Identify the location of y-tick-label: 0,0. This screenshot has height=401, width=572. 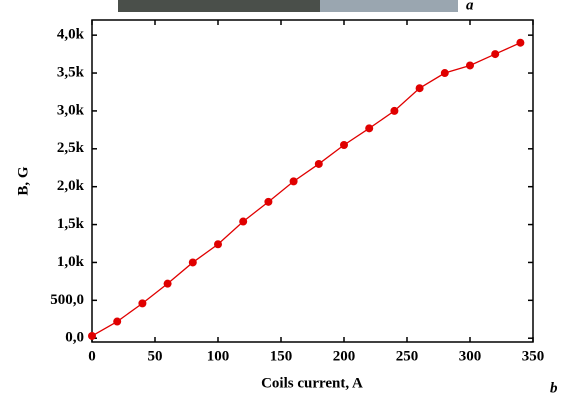
(74, 338).